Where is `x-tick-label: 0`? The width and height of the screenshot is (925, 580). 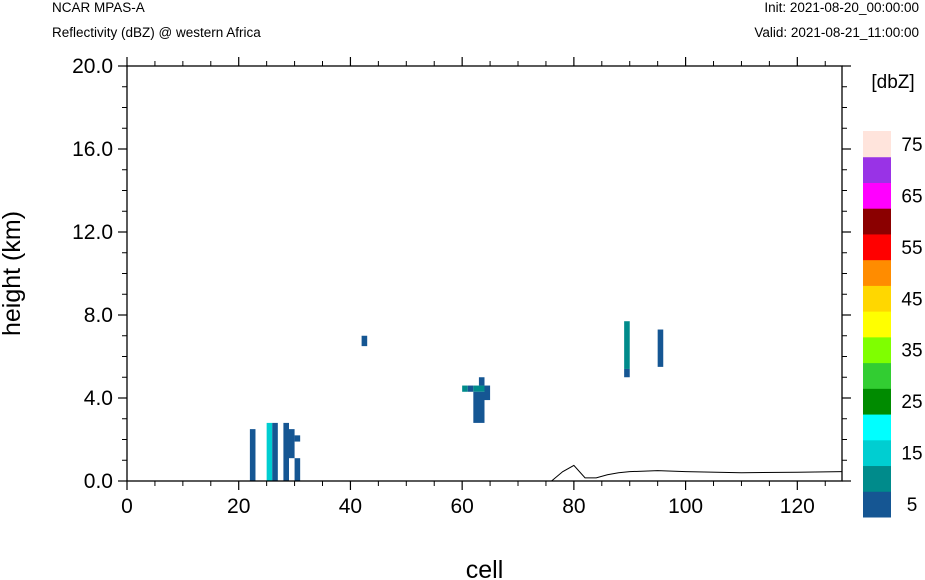
x-tick-label: 0 is located at coordinates (127, 506).